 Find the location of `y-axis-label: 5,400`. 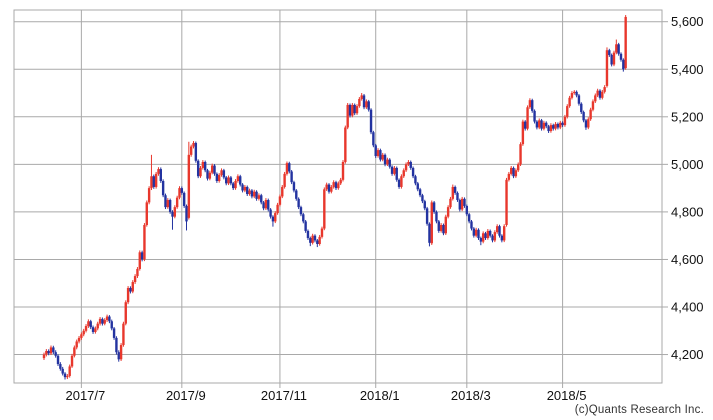

y-axis-label: 5,400 is located at coordinates (687, 69).